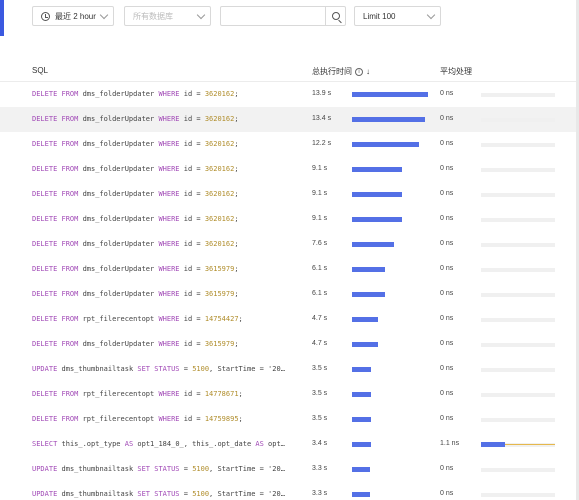 The image size is (579, 500). What do you see at coordinates (73, 16) in the screenshot?
I see `time-range-select: 最近 2 hour` at bounding box center [73, 16].